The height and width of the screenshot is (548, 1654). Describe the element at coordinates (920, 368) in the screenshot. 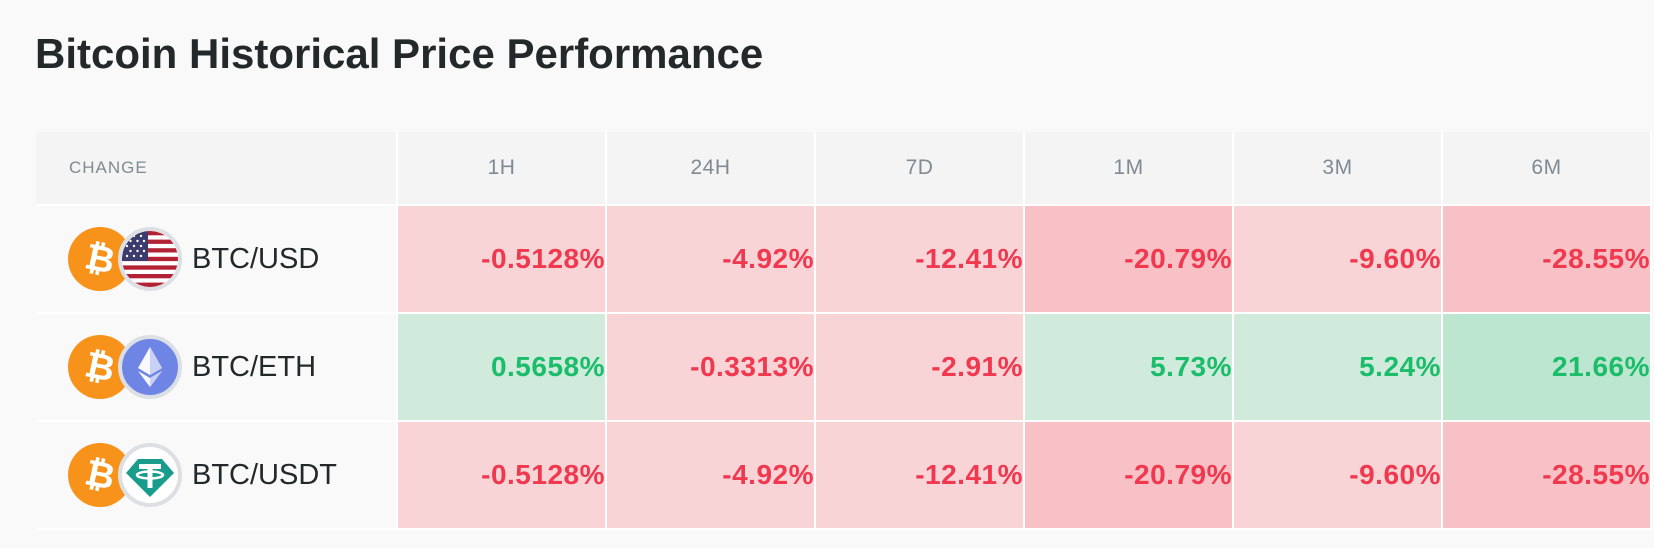

I see `change-7d: -2.91%` at that location.